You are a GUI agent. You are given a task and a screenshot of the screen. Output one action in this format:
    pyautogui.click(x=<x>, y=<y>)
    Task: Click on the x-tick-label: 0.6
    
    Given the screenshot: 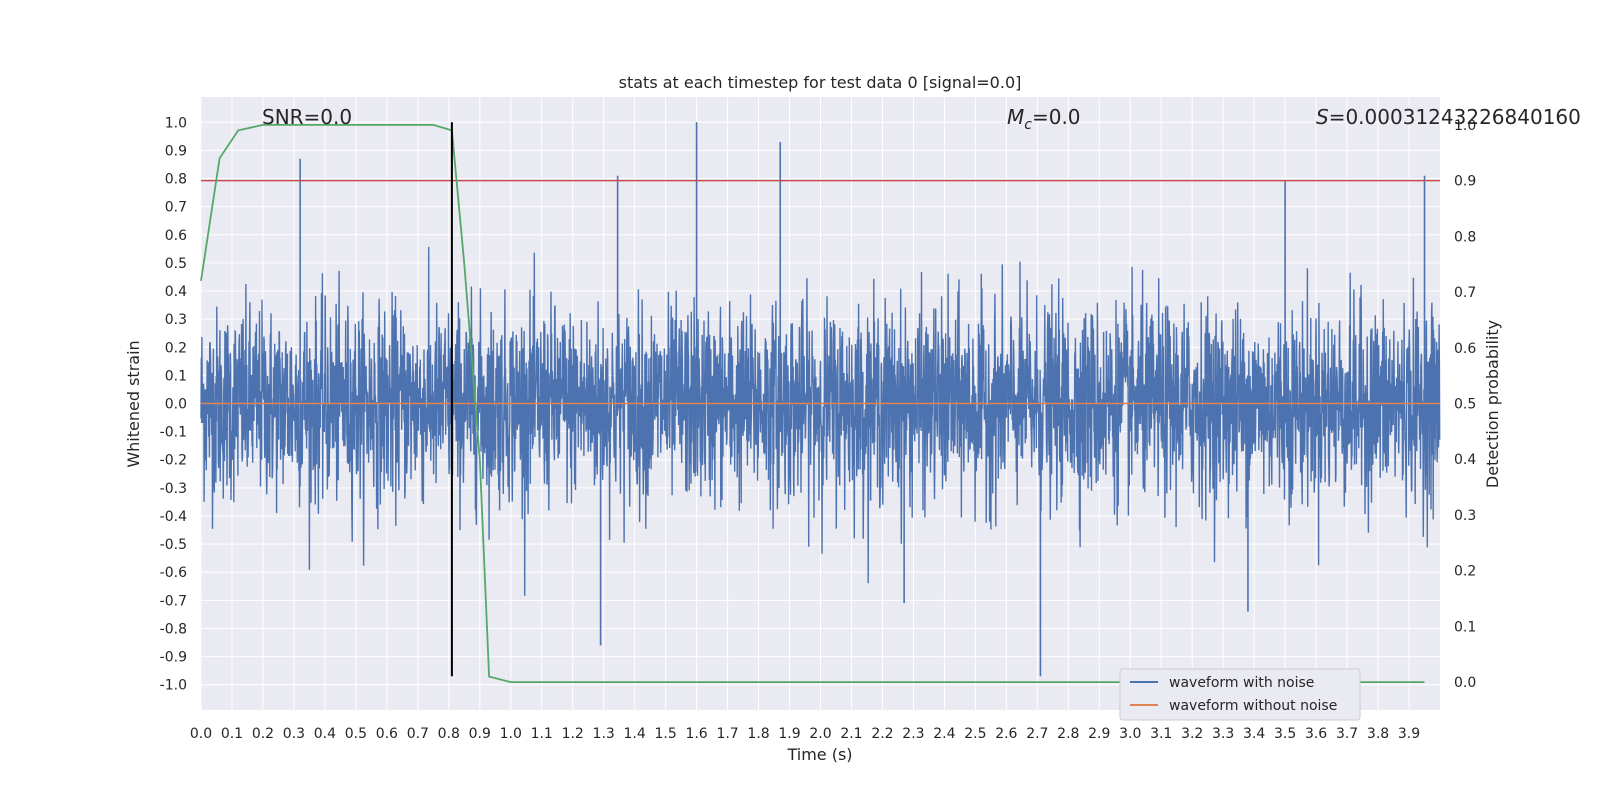 What is the action you would take?
    pyautogui.click(x=387, y=734)
    